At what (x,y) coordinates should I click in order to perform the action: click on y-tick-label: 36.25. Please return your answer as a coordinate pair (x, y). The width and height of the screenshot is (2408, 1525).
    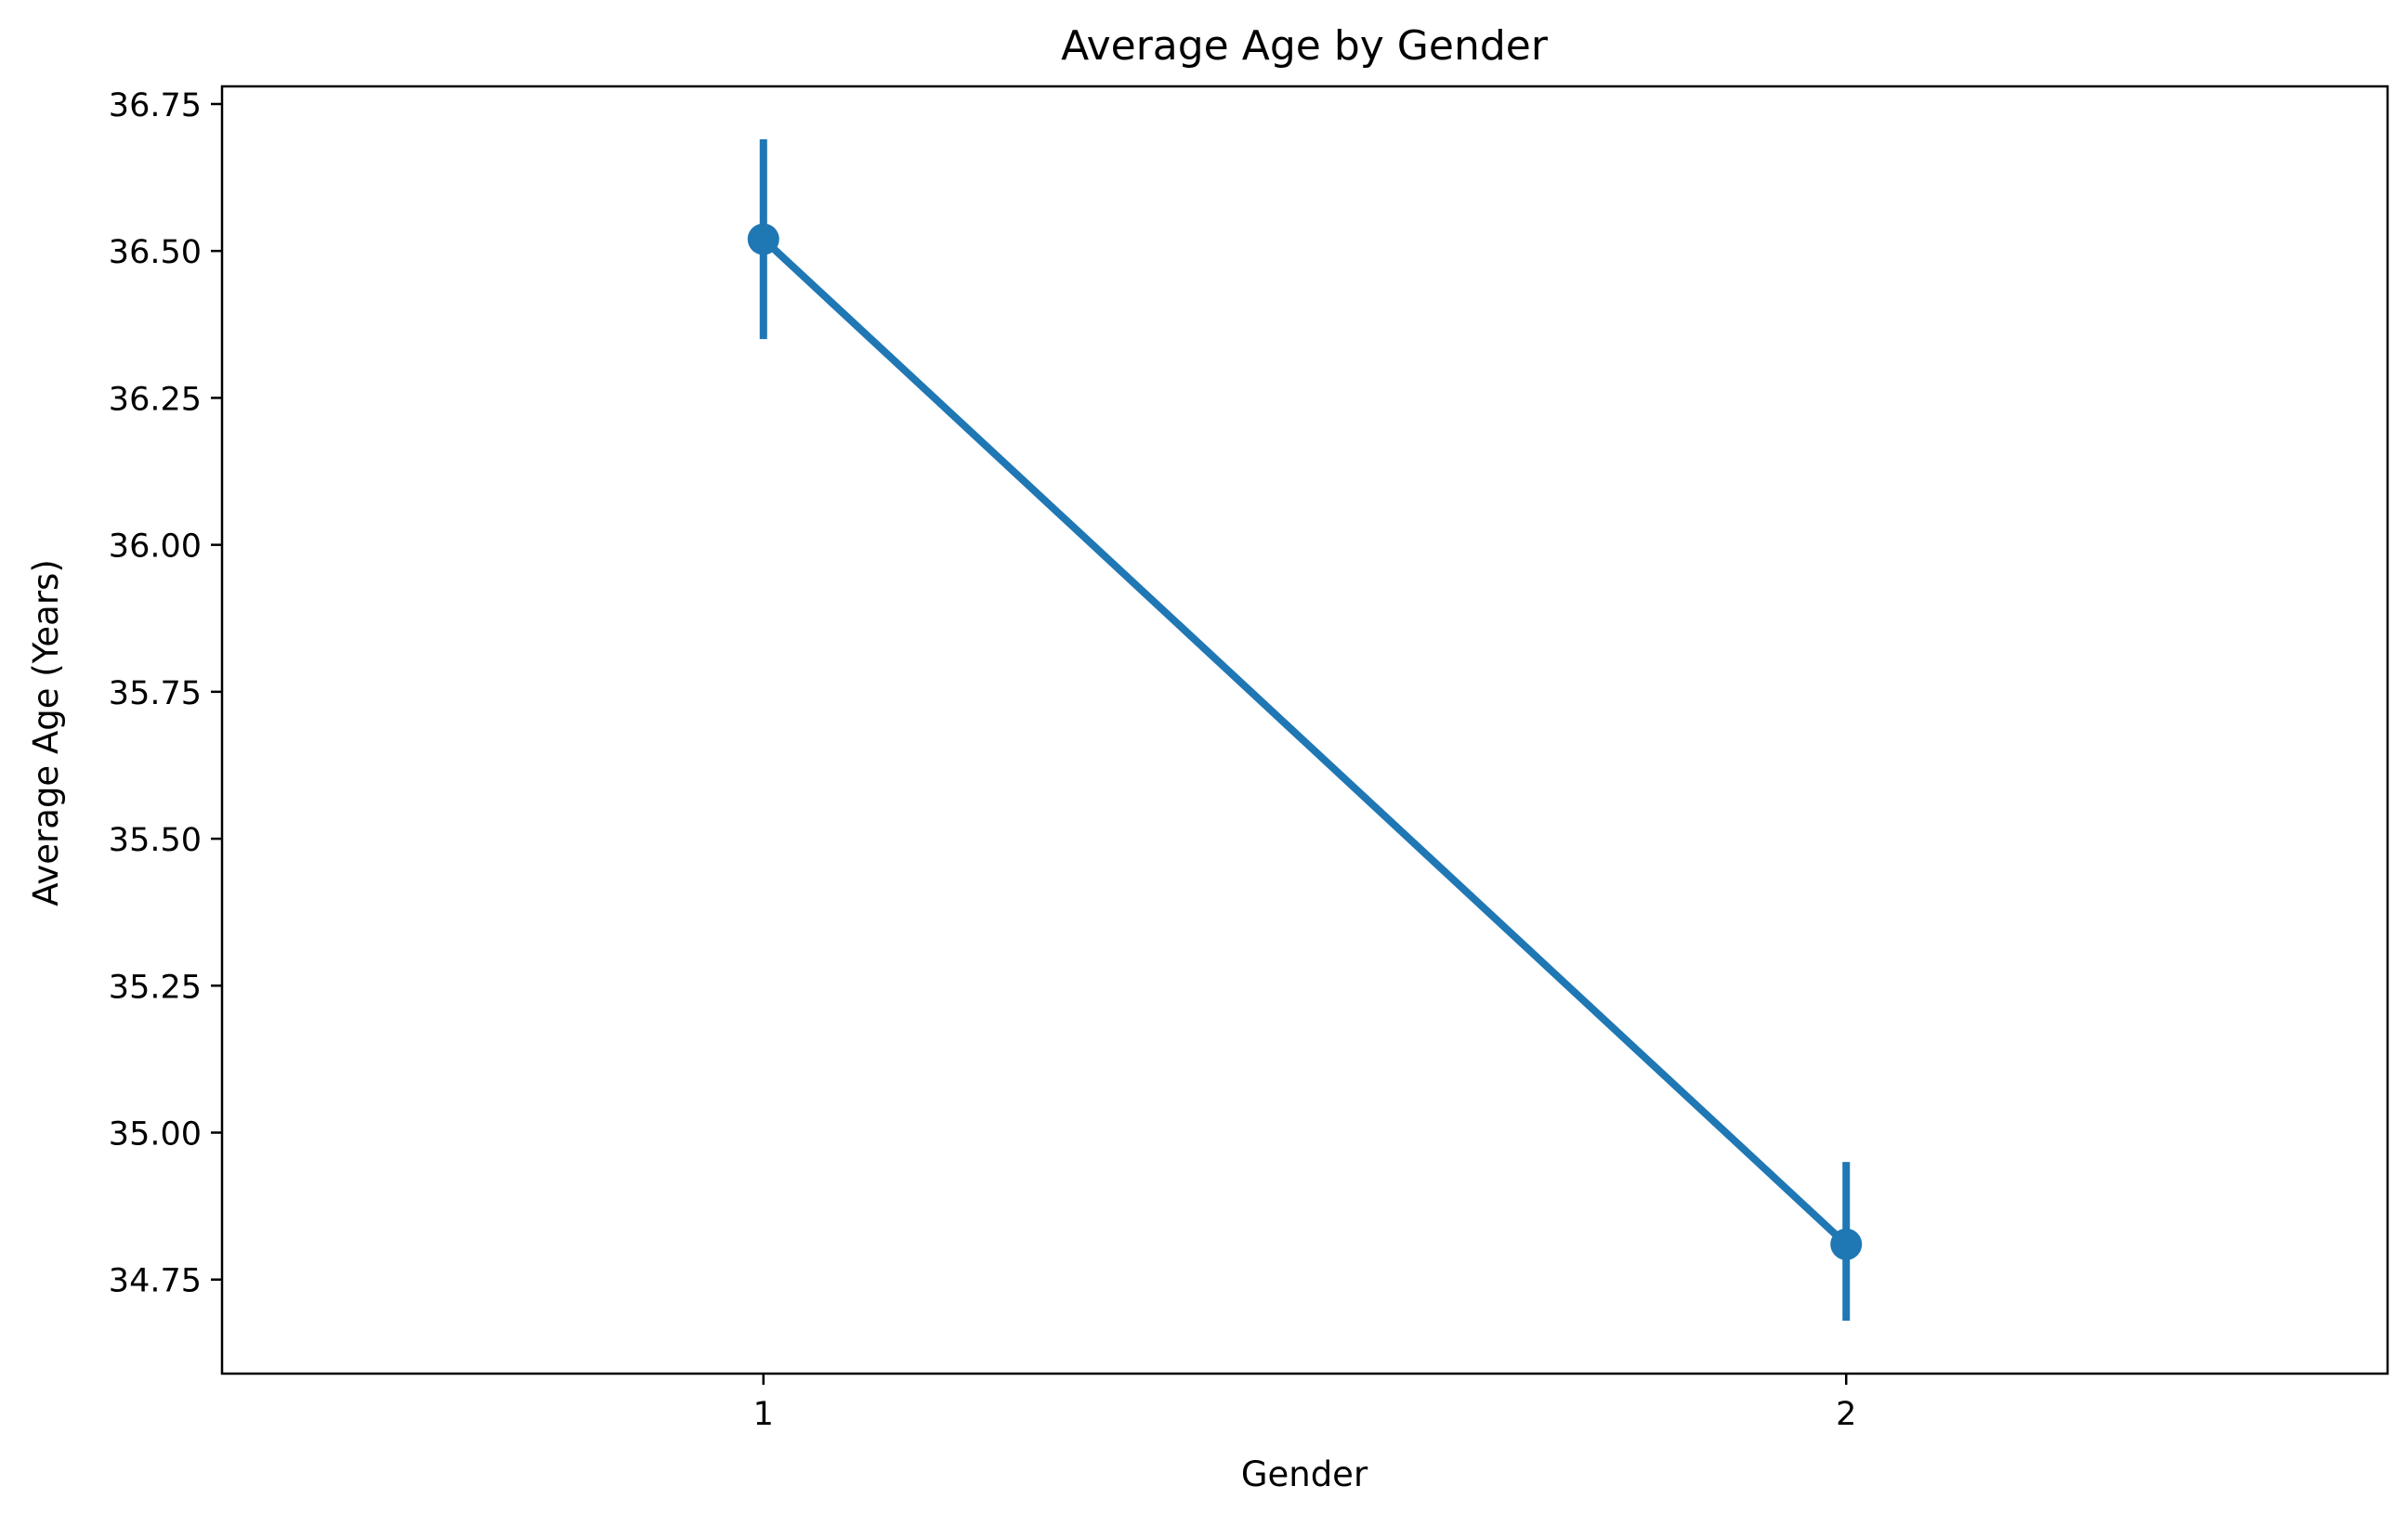
    Looking at the image, I should click on (155, 399).